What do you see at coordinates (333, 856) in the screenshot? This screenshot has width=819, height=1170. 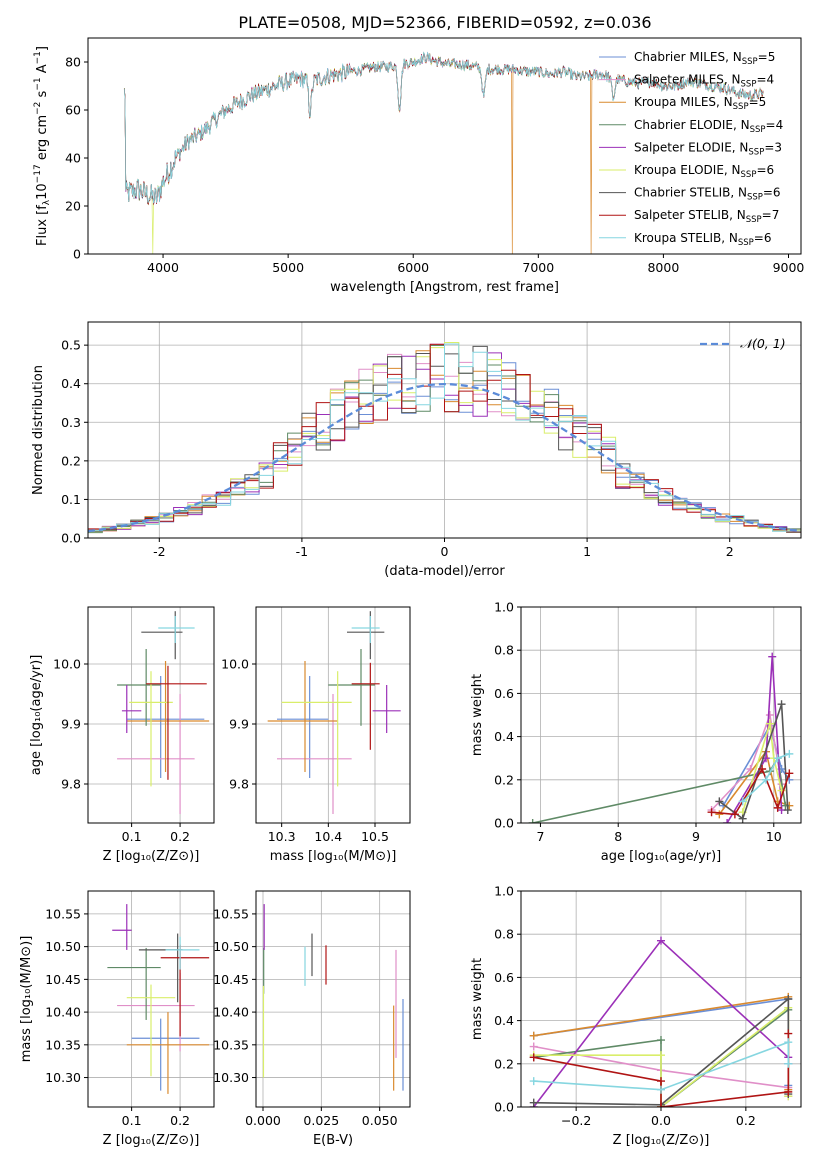 I see `x-axis-label: mass [log₁₀(M/M⊙)]` at bounding box center [333, 856].